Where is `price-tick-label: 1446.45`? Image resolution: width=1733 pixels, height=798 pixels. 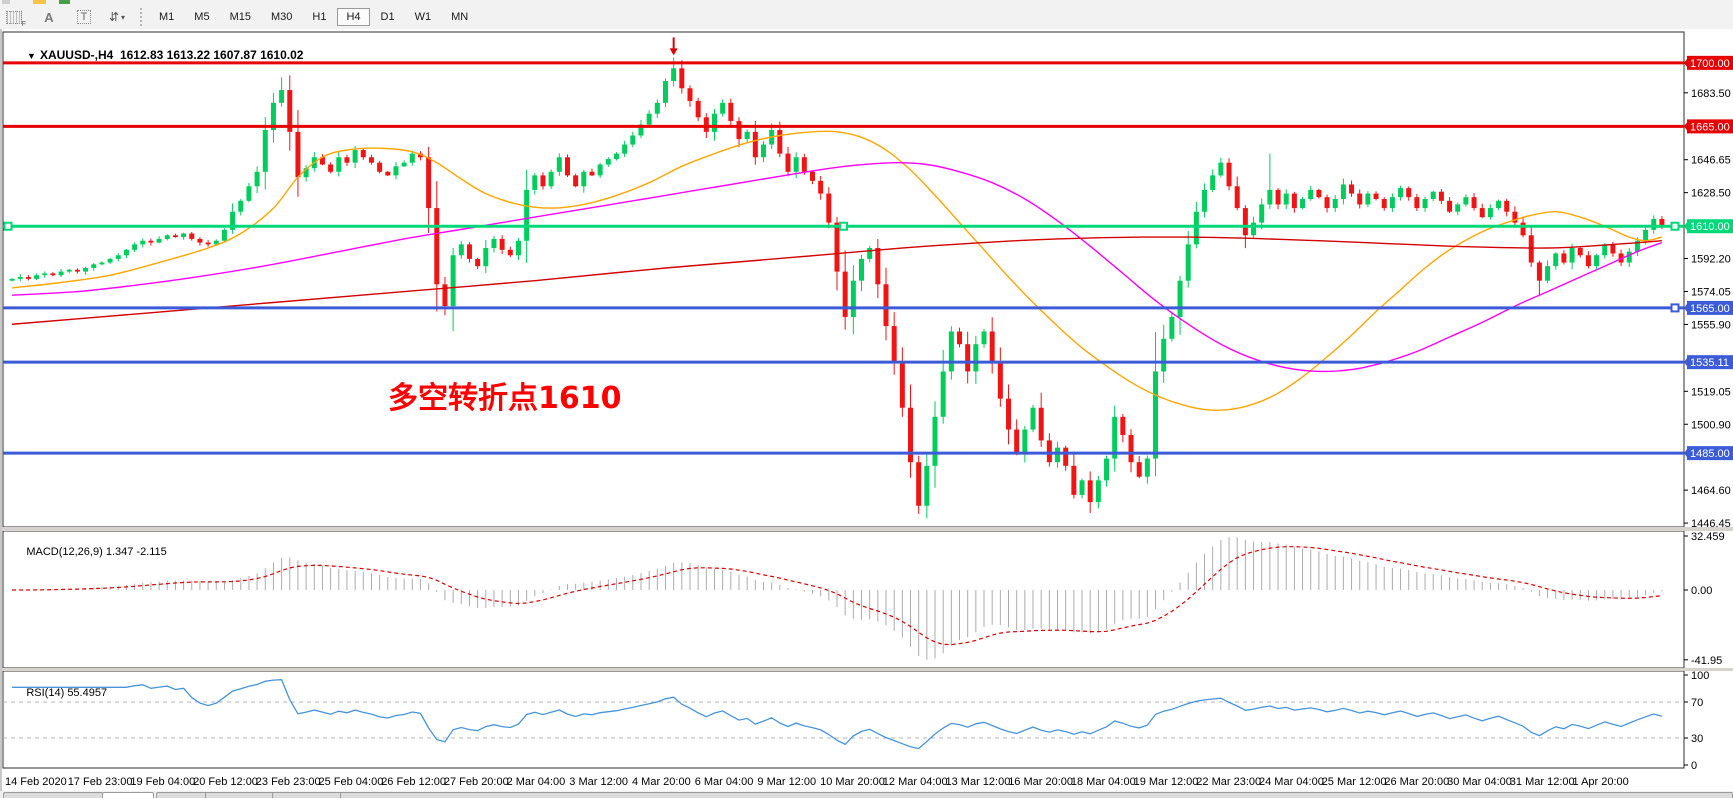 price-tick-label: 1446.45 is located at coordinates (1711, 524).